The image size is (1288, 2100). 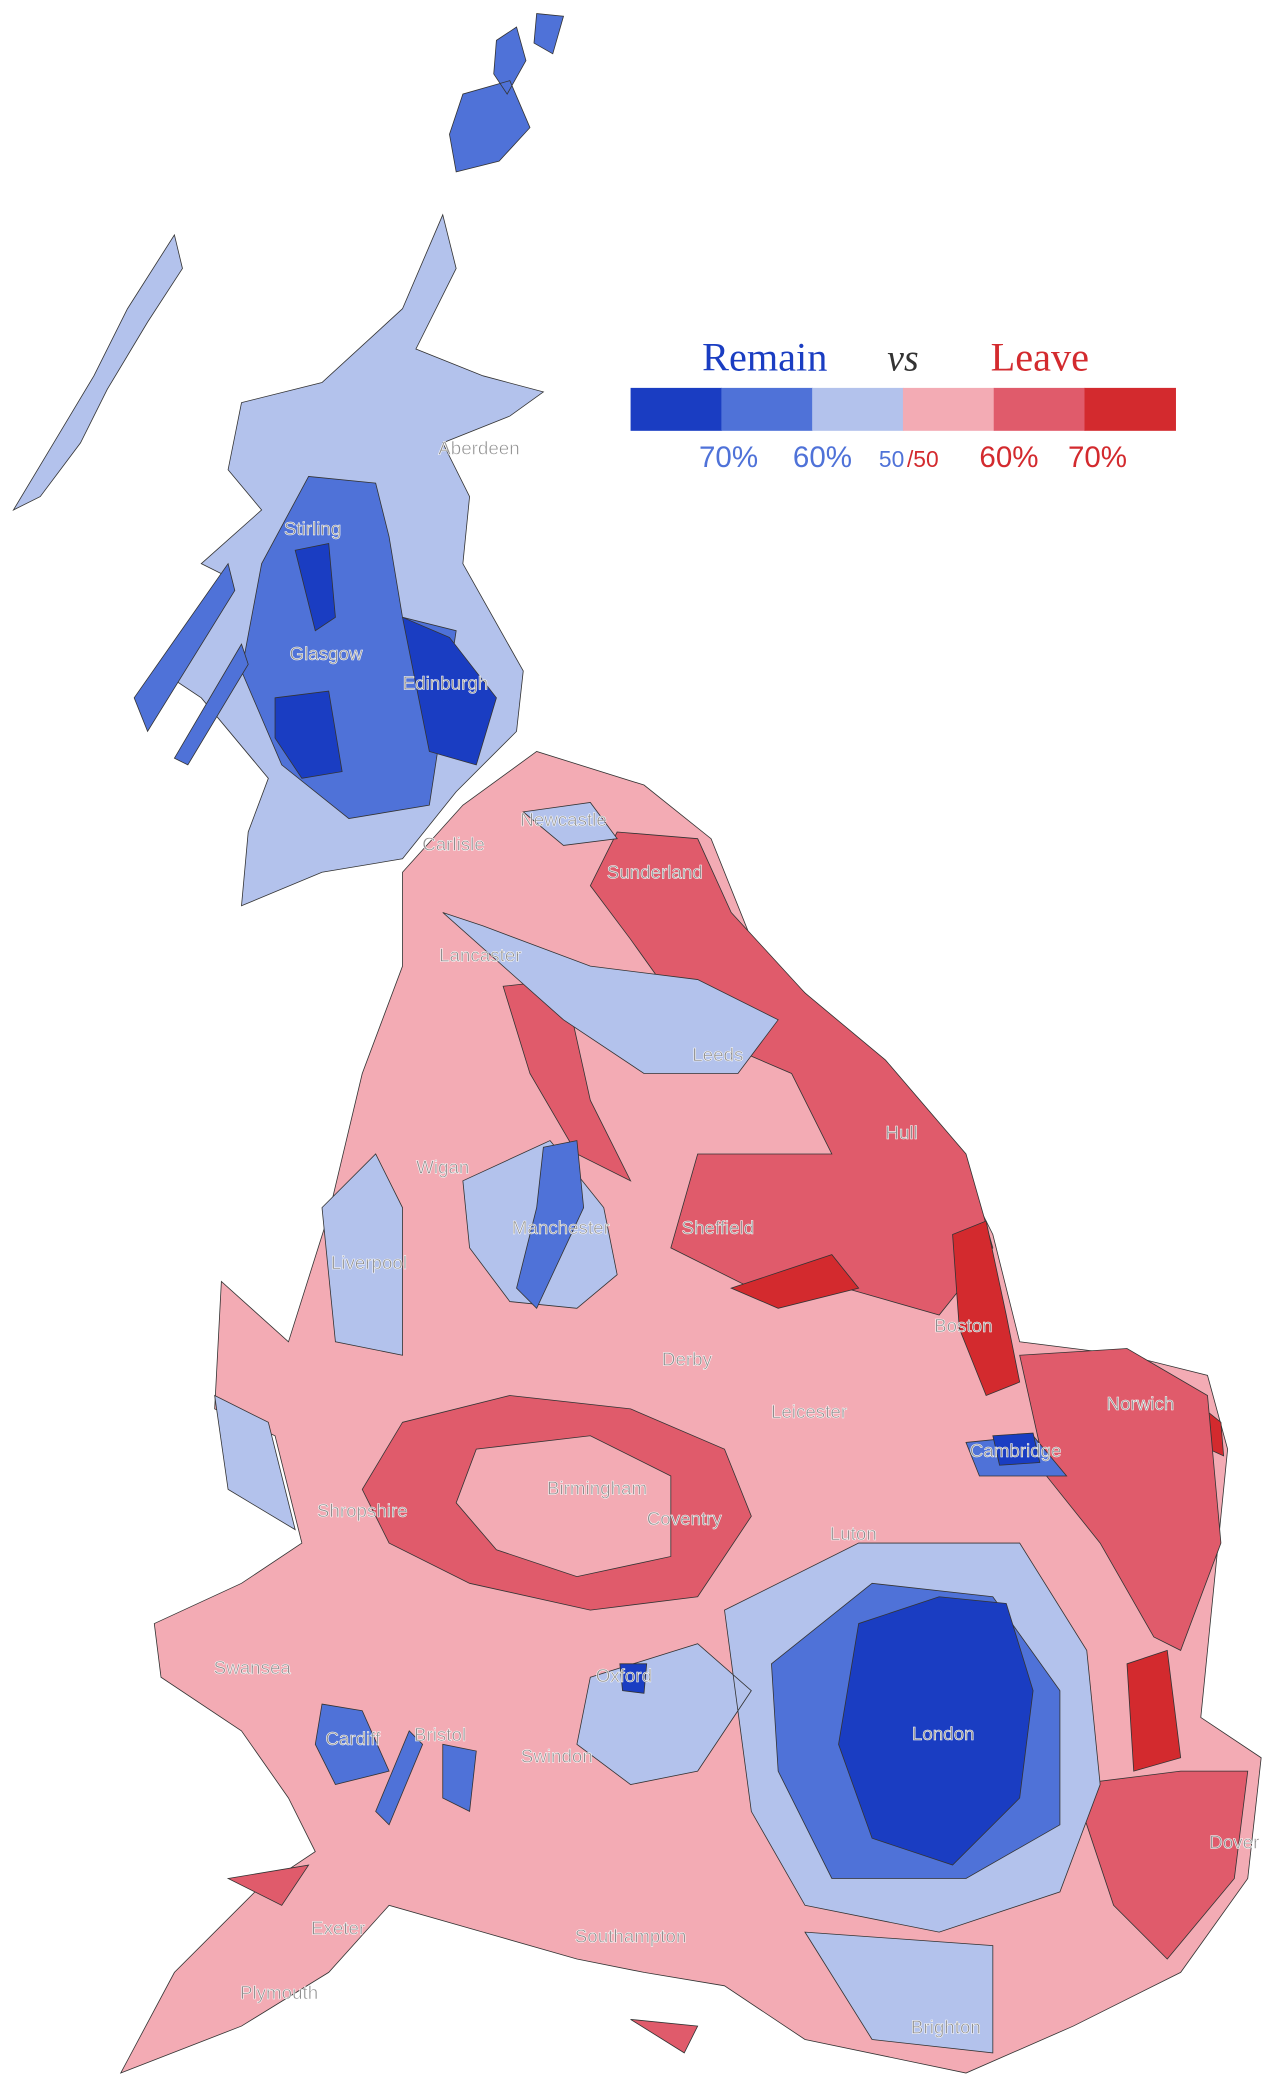 What do you see at coordinates (631, 1935) in the screenshot?
I see `city-label: Southampton` at bounding box center [631, 1935].